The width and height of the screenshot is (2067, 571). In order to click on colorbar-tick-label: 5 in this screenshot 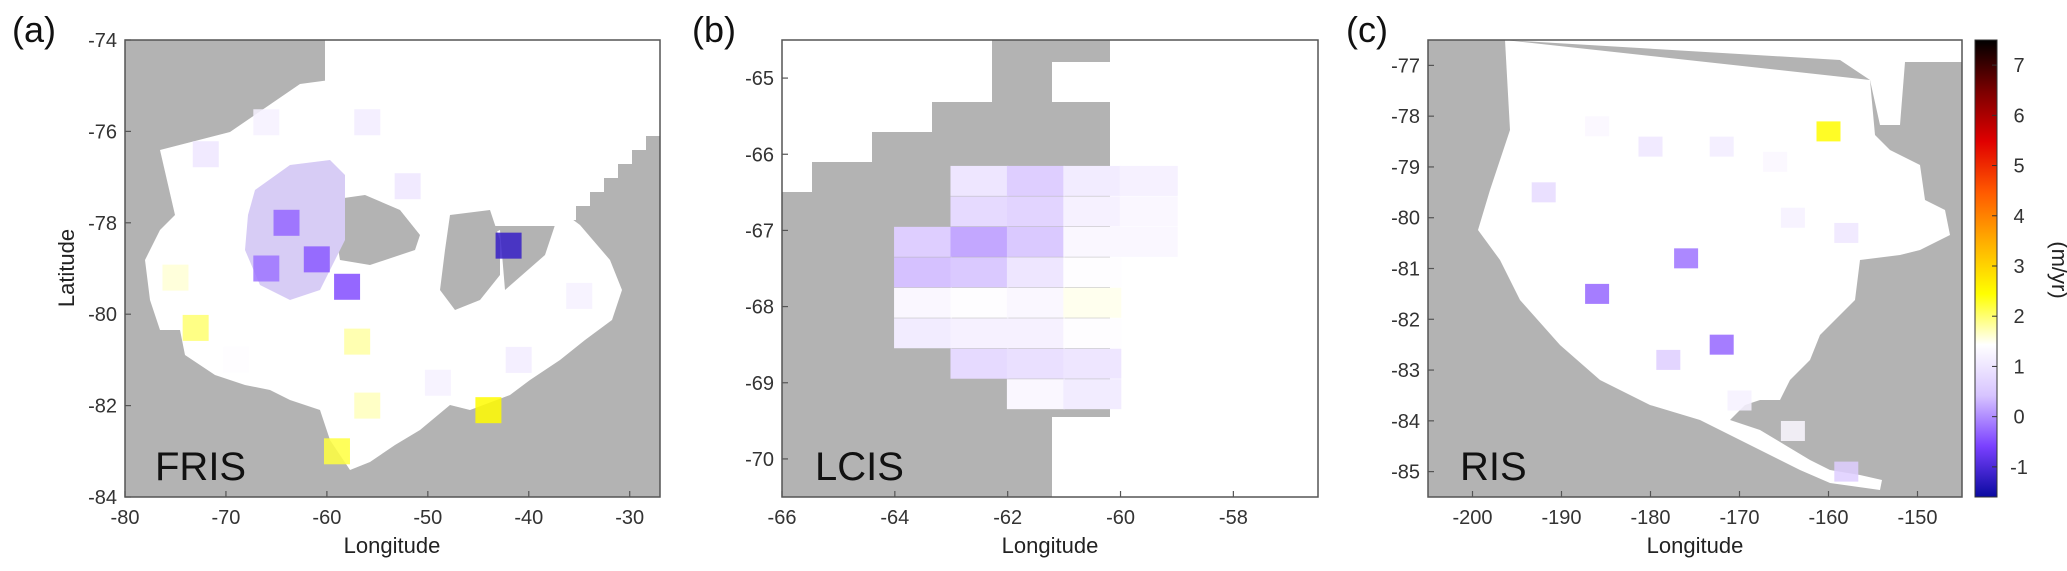, I will do `click(2018, 167)`.